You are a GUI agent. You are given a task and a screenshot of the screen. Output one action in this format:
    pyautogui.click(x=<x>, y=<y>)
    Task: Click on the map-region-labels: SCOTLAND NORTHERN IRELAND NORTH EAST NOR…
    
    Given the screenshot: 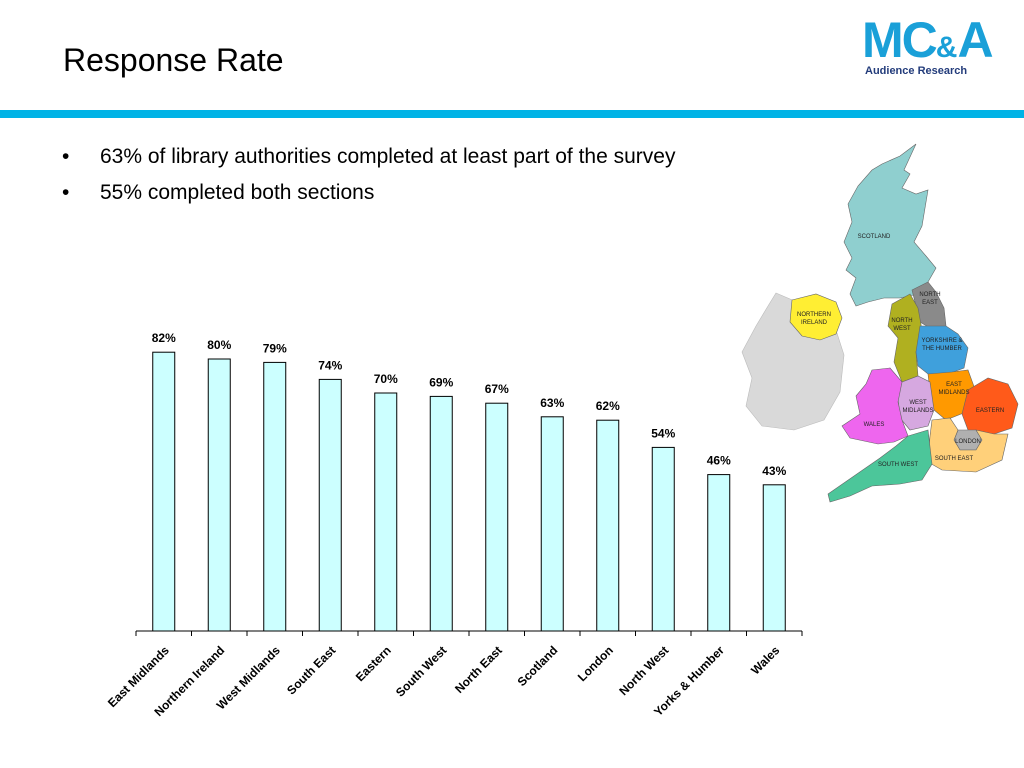 What is the action you would take?
    pyautogui.click(x=900, y=351)
    